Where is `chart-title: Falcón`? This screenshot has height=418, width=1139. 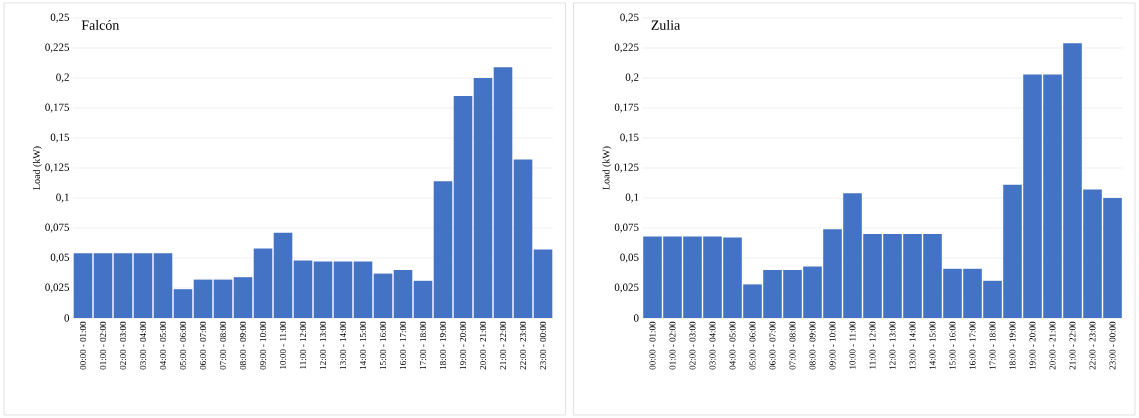 chart-title: Falcón is located at coordinates (100, 25).